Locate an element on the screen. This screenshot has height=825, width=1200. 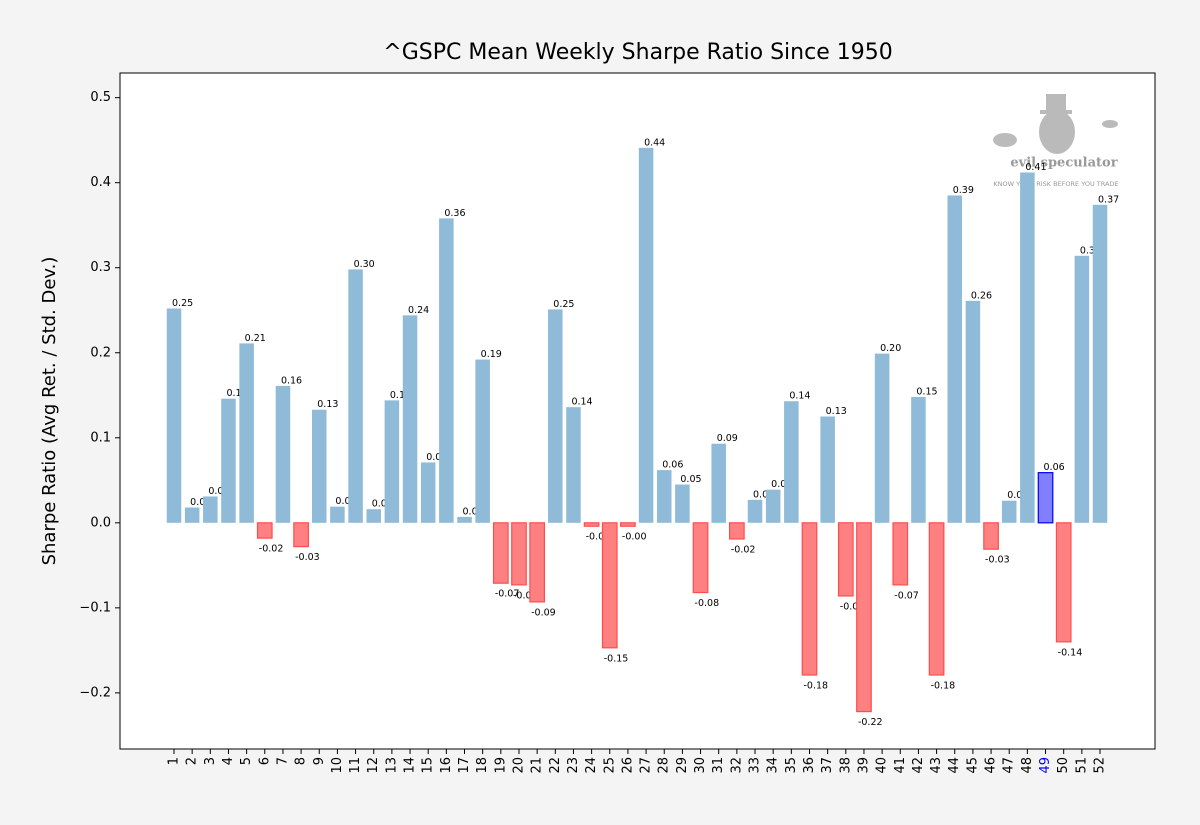
value-label: 0.44 is located at coordinates (654, 142).